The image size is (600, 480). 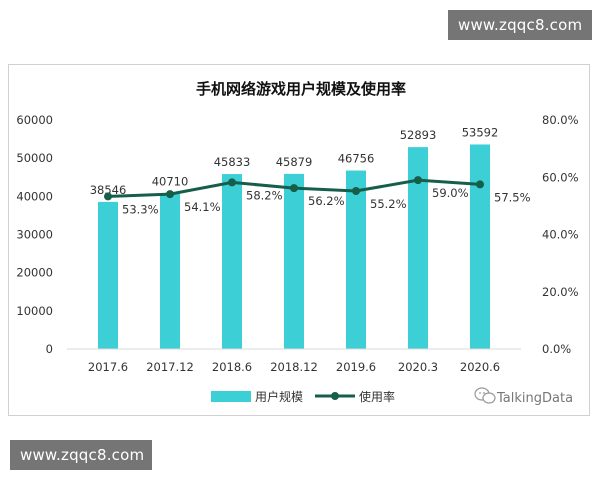 What do you see at coordinates (294, 367) in the screenshot?
I see `x-tick-label: 2018.12` at bounding box center [294, 367].